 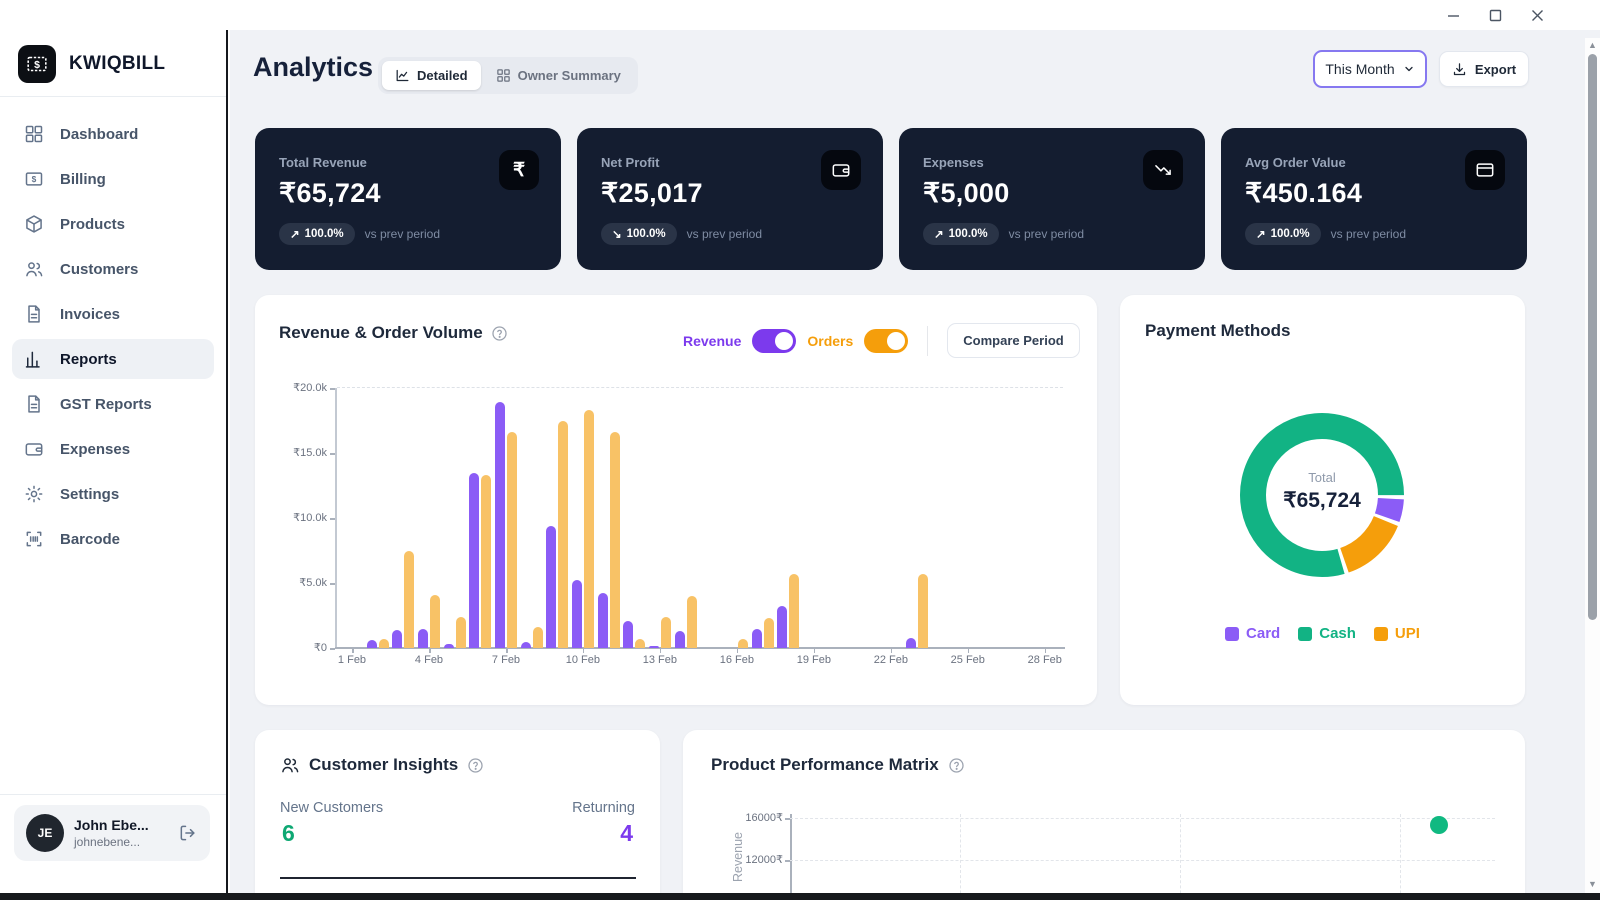 I want to click on divider, so click(x=113, y=96).